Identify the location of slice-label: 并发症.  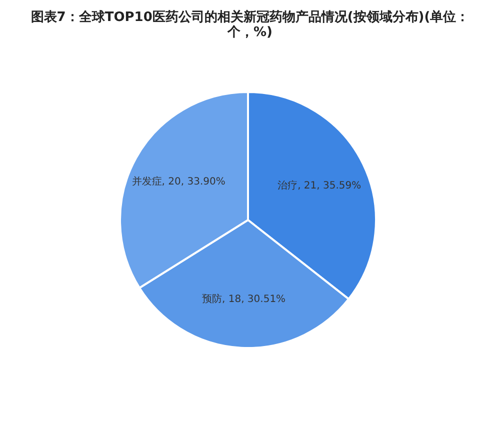
(147, 181).